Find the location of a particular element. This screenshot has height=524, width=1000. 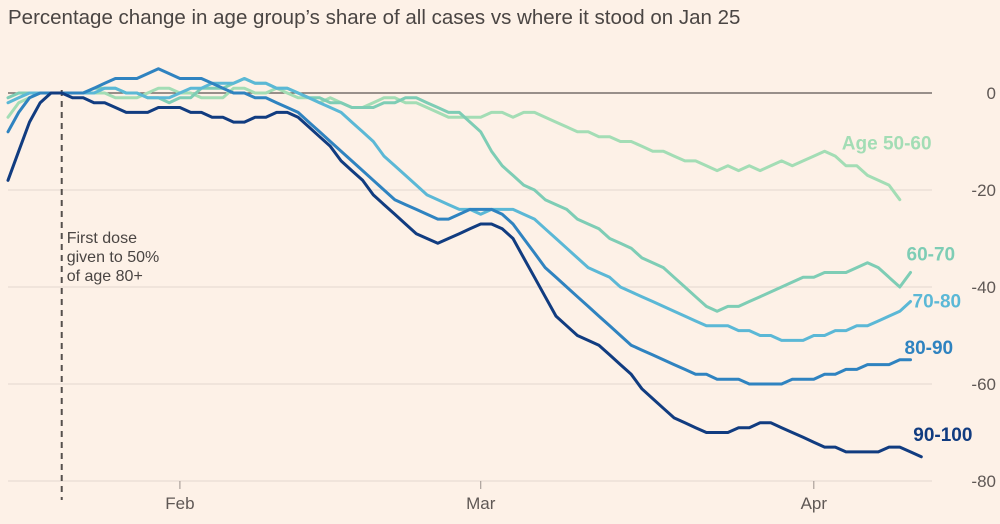

y-axis: 0 -20 -40 -60 -80 is located at coordinates (983, 287).